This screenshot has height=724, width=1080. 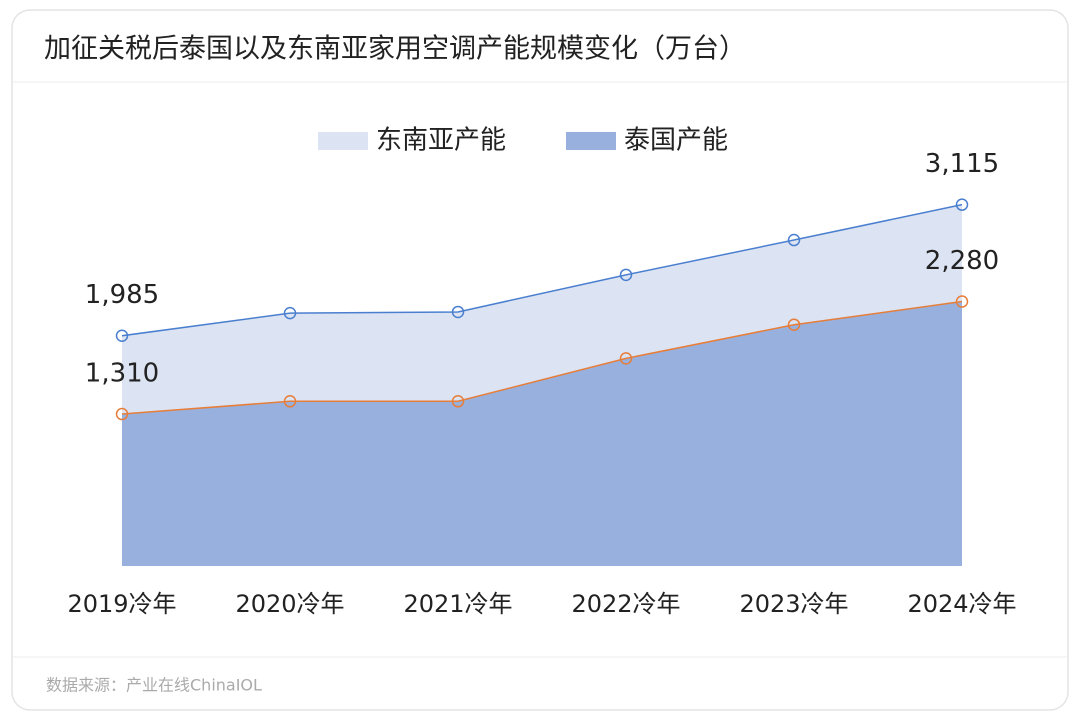 What do you see at coordinates (625, 604) in the screenshot?
I see `x-tick-label: 2022冷年` at bounding box center [625, 604].